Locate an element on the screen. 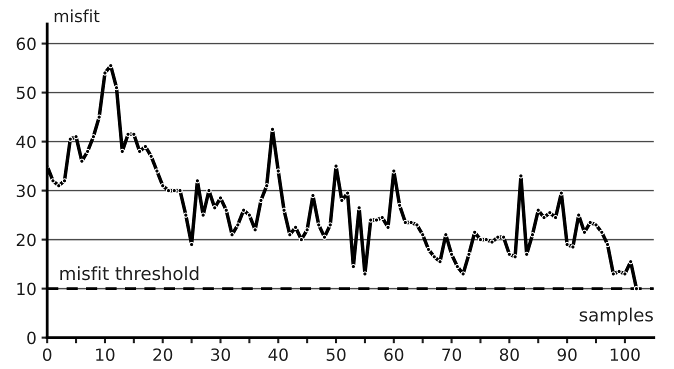 The image size is (674, 369). x-tick-label: 50 is located at coordinates (336, 354).